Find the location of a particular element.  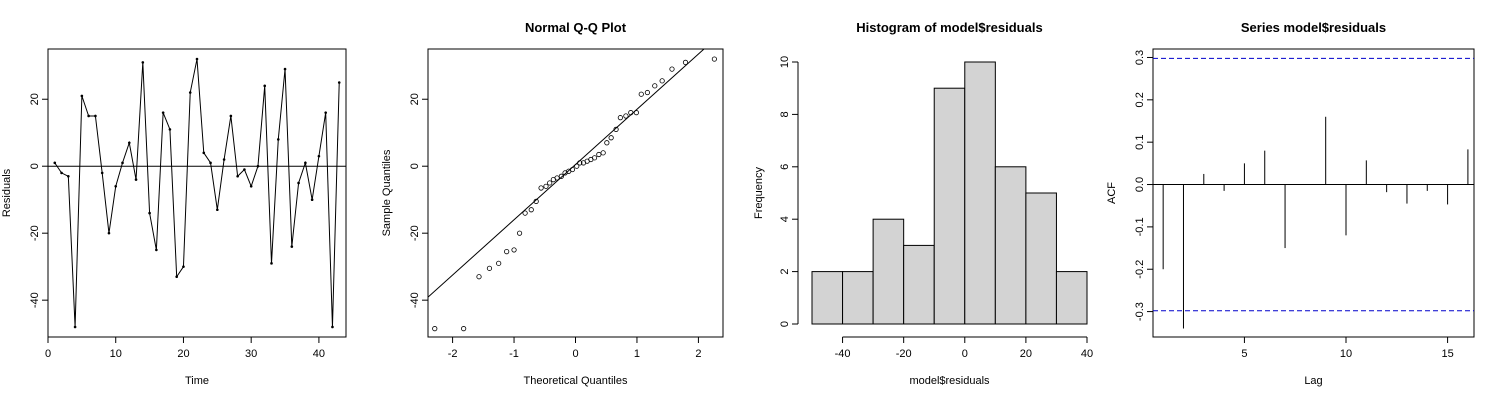

y-tick-label: 20 is located at coordinates (415, 99).